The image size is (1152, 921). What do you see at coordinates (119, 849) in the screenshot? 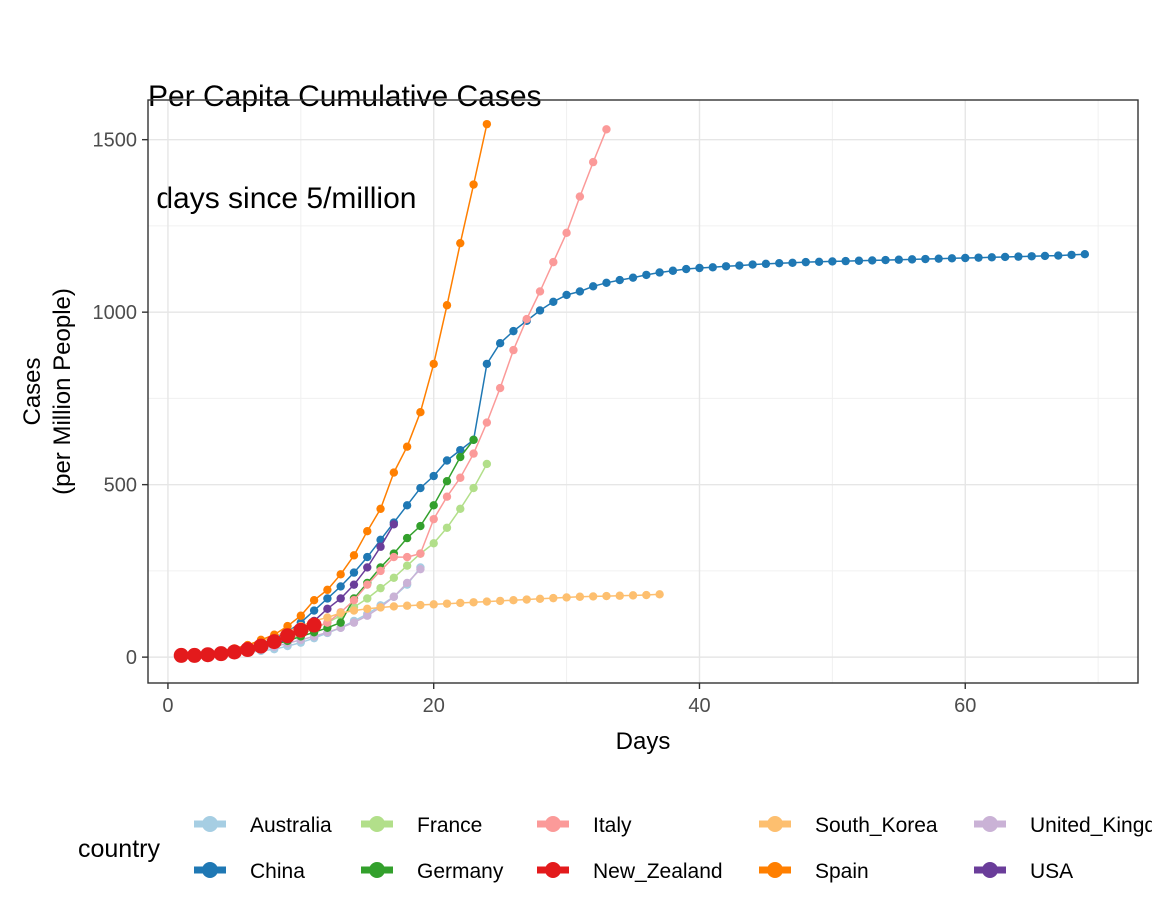
I see `legend-title: country` at bounding box center [119, 849].